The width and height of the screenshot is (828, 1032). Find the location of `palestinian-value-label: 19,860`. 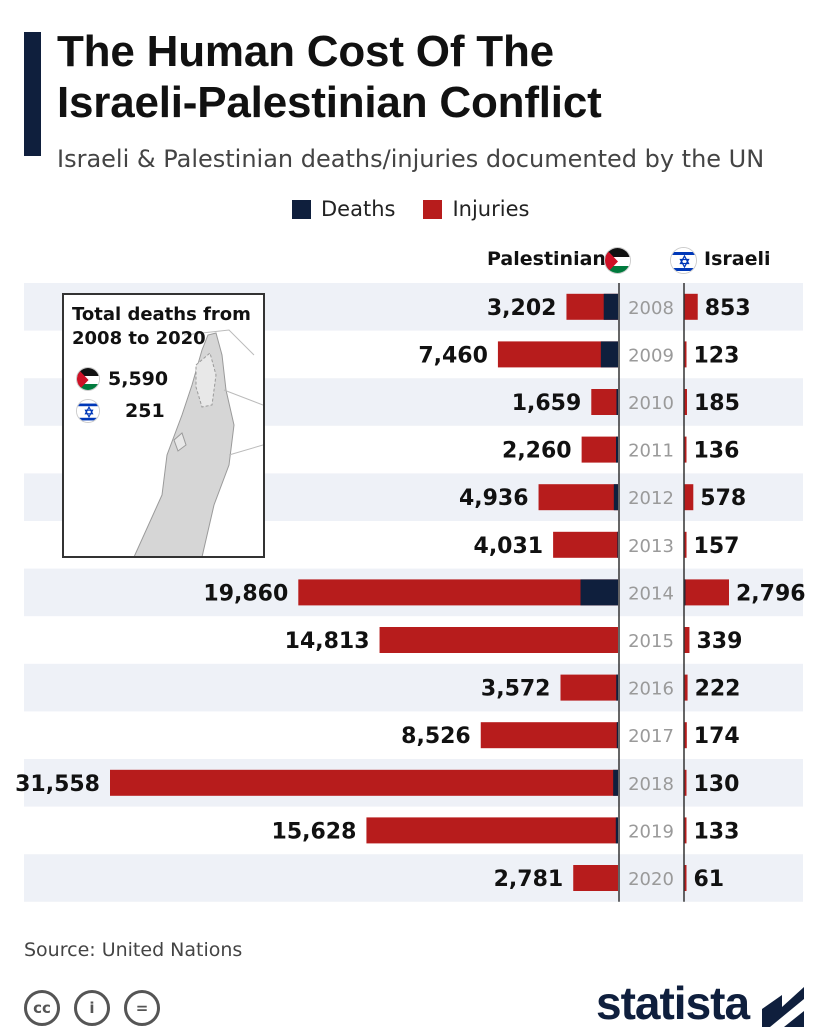

palestinian-value-label: 19,860 is located at coordinates (245, 593).